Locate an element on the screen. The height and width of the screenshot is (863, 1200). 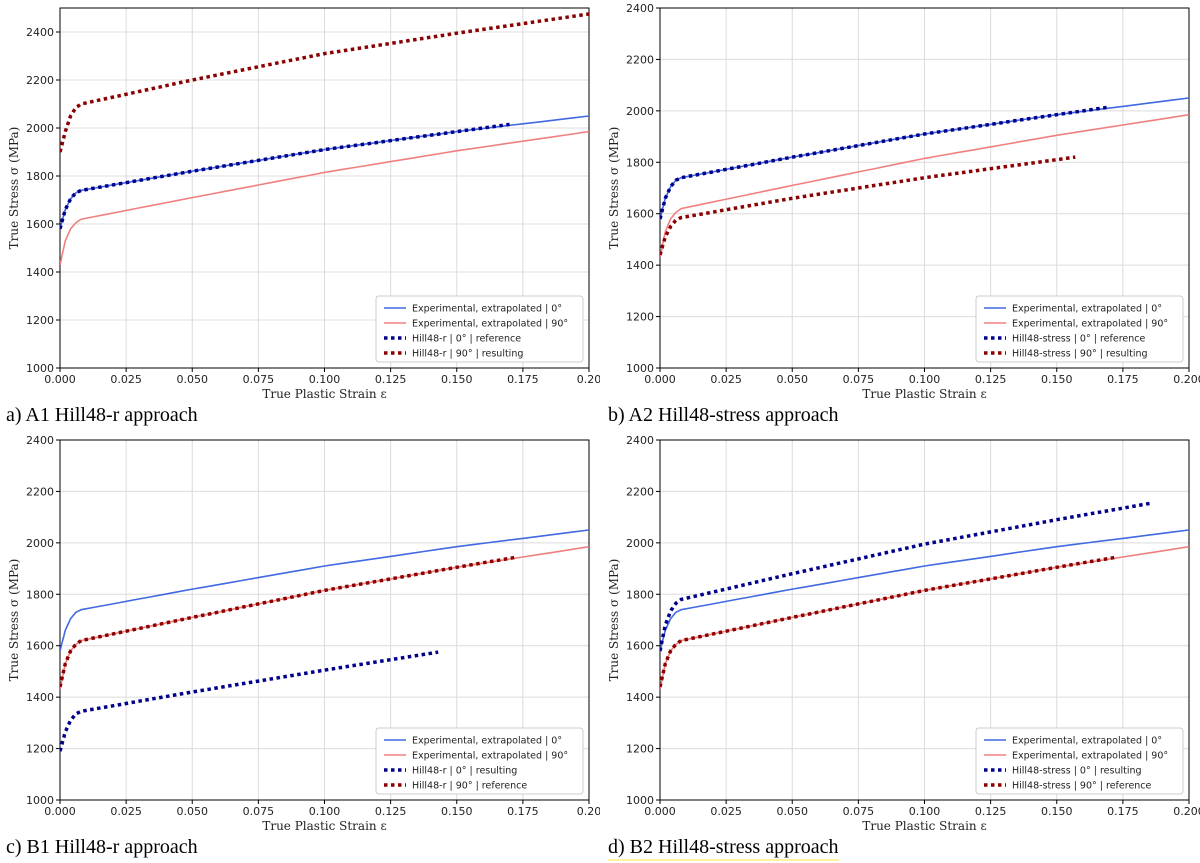
legend-entry: Hill48-r | 90° | resulting is located at coordinates (467, 354).